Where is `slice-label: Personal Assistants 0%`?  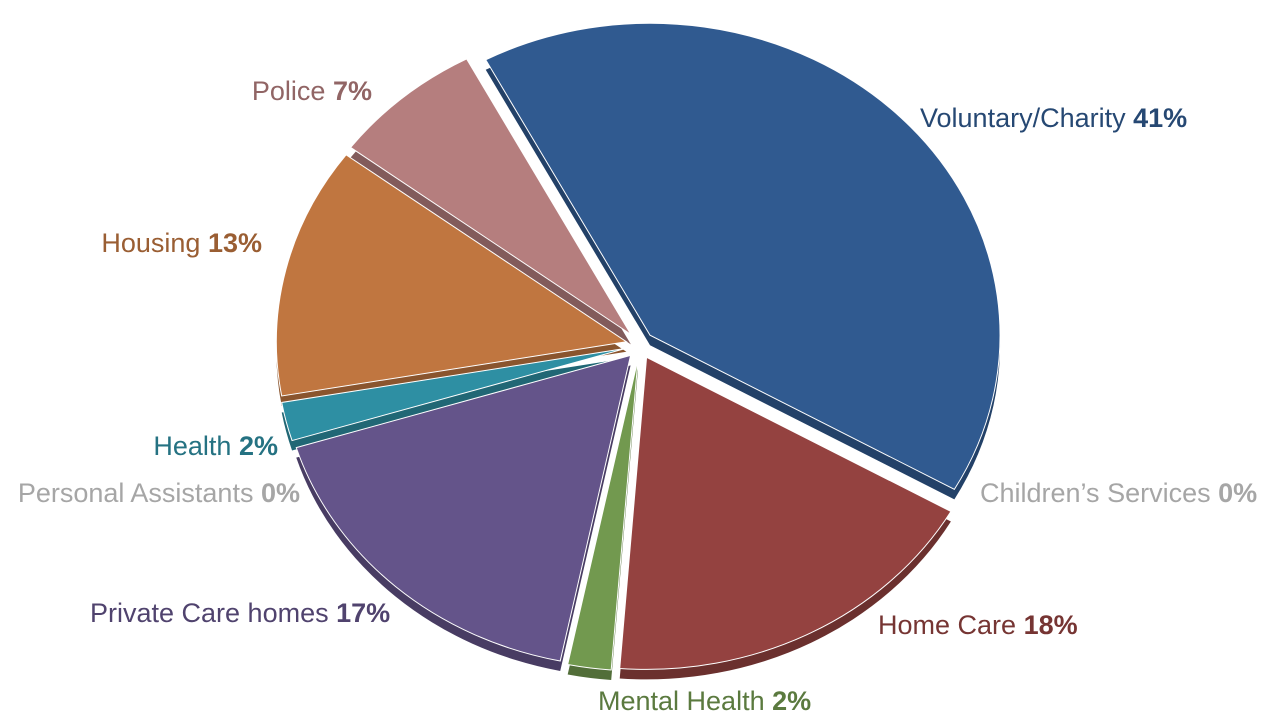 slice-label: Personal Assistants 0% is located at coordinates (159, 493).